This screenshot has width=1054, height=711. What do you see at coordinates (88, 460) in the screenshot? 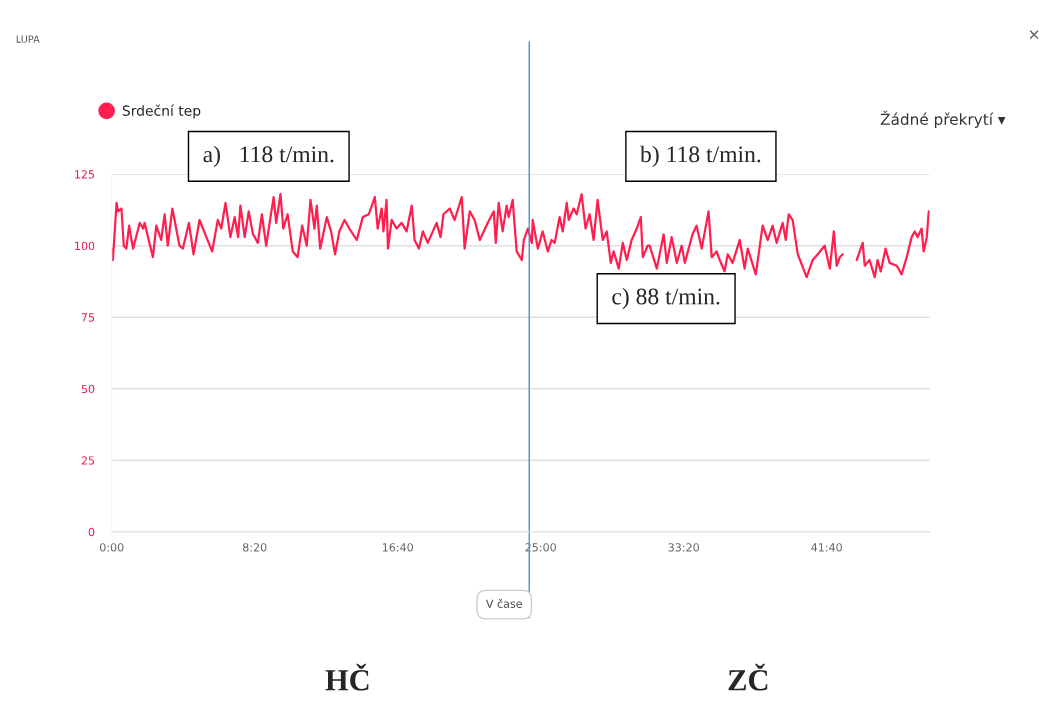
I see `y-tick-label: 25` at bounding box center [88, 460].